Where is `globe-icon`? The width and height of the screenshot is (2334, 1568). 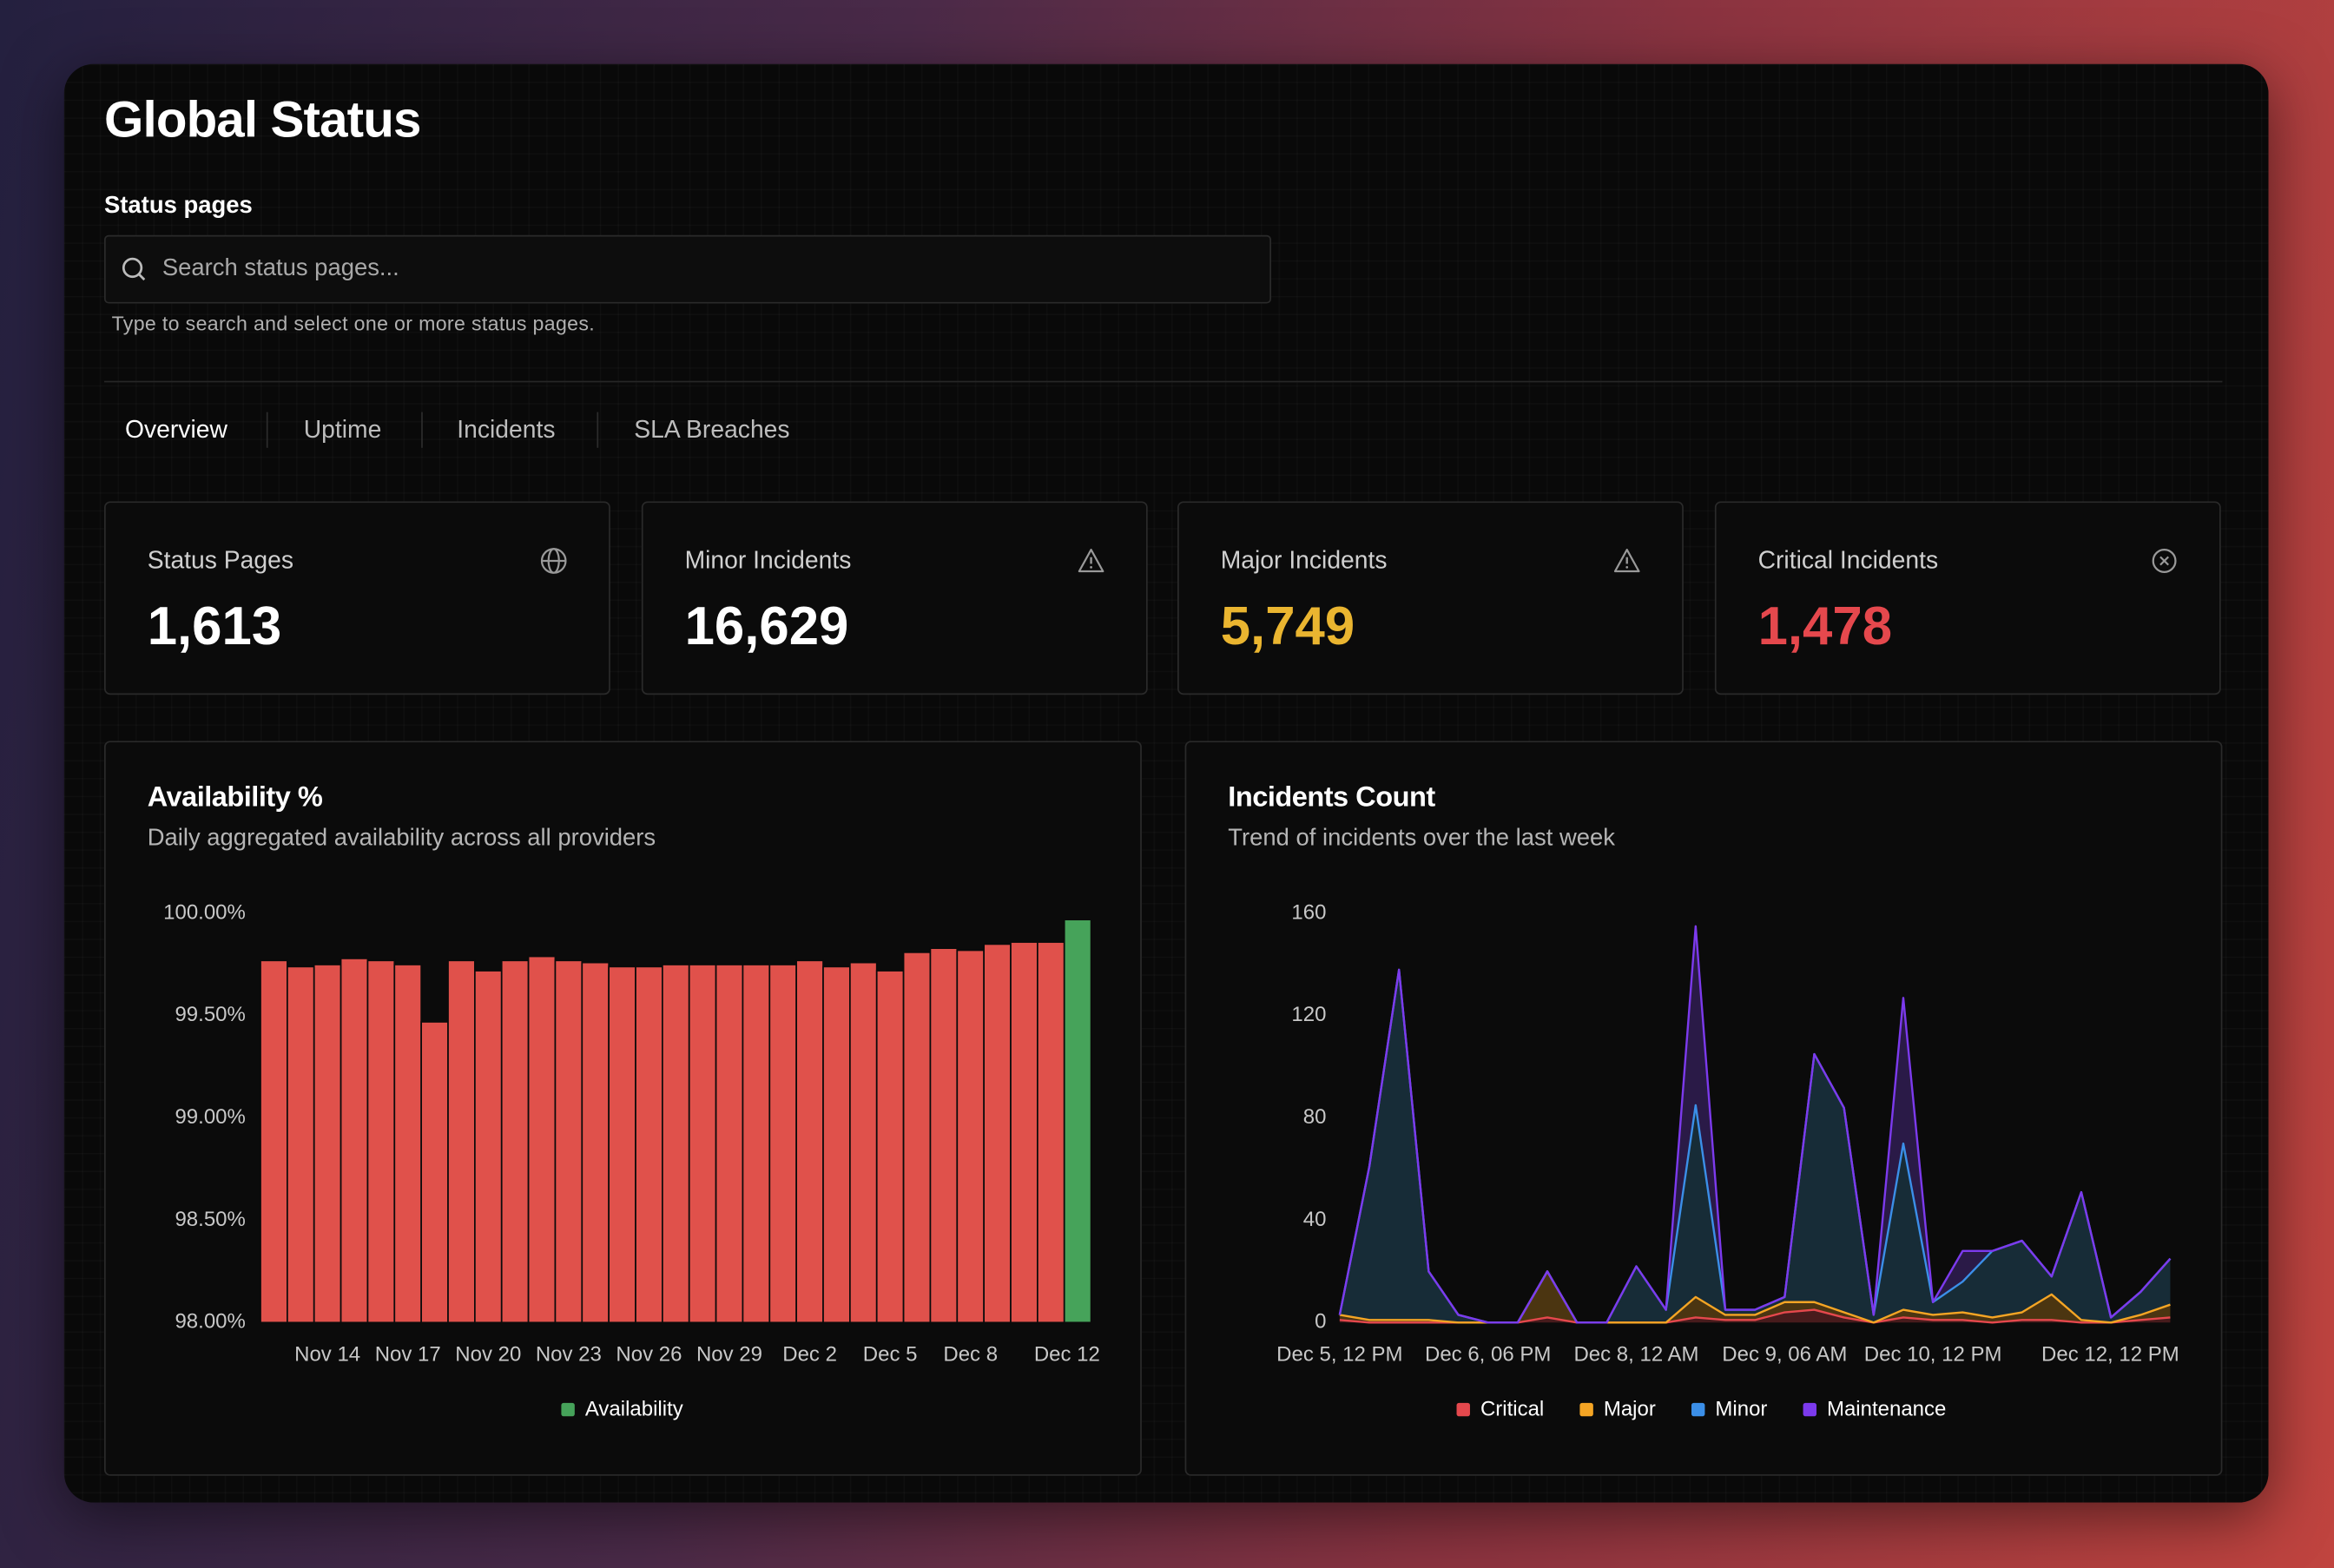
globe-icon is located at coordinates (553, 561).